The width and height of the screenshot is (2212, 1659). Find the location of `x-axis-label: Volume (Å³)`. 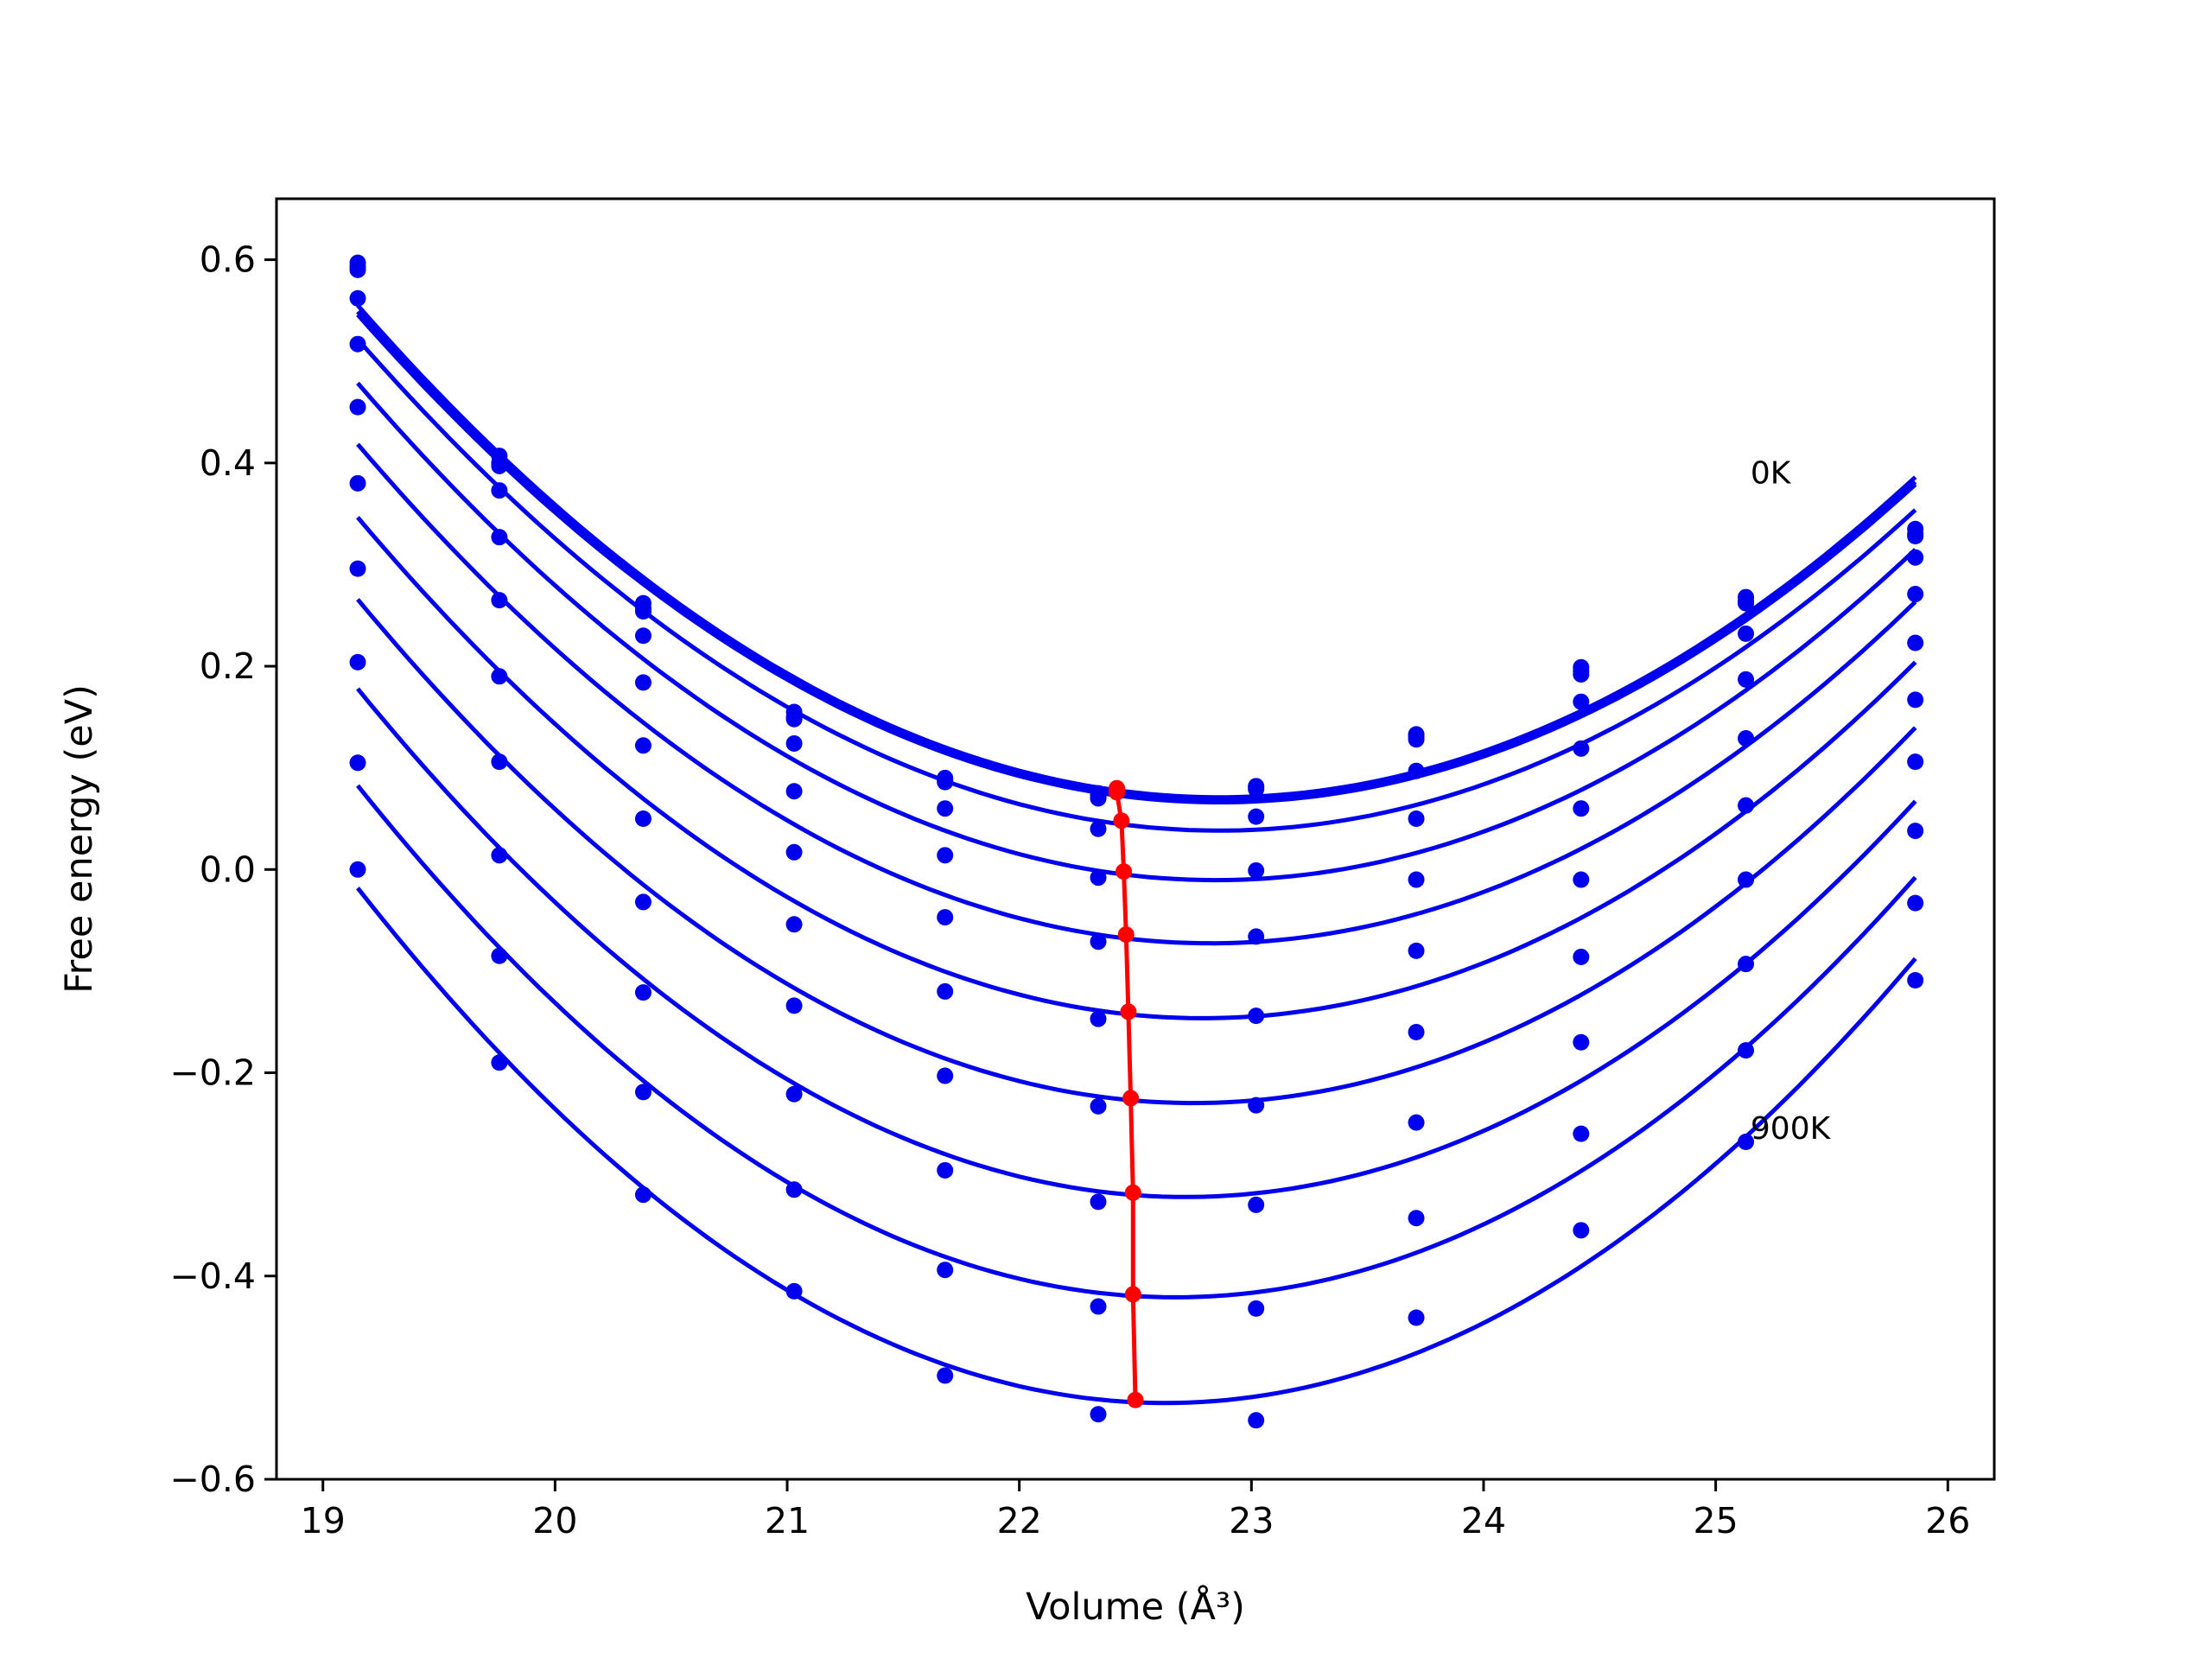

x-axis-label: Volume (Å³) is located at coordinates (1135, 1607).